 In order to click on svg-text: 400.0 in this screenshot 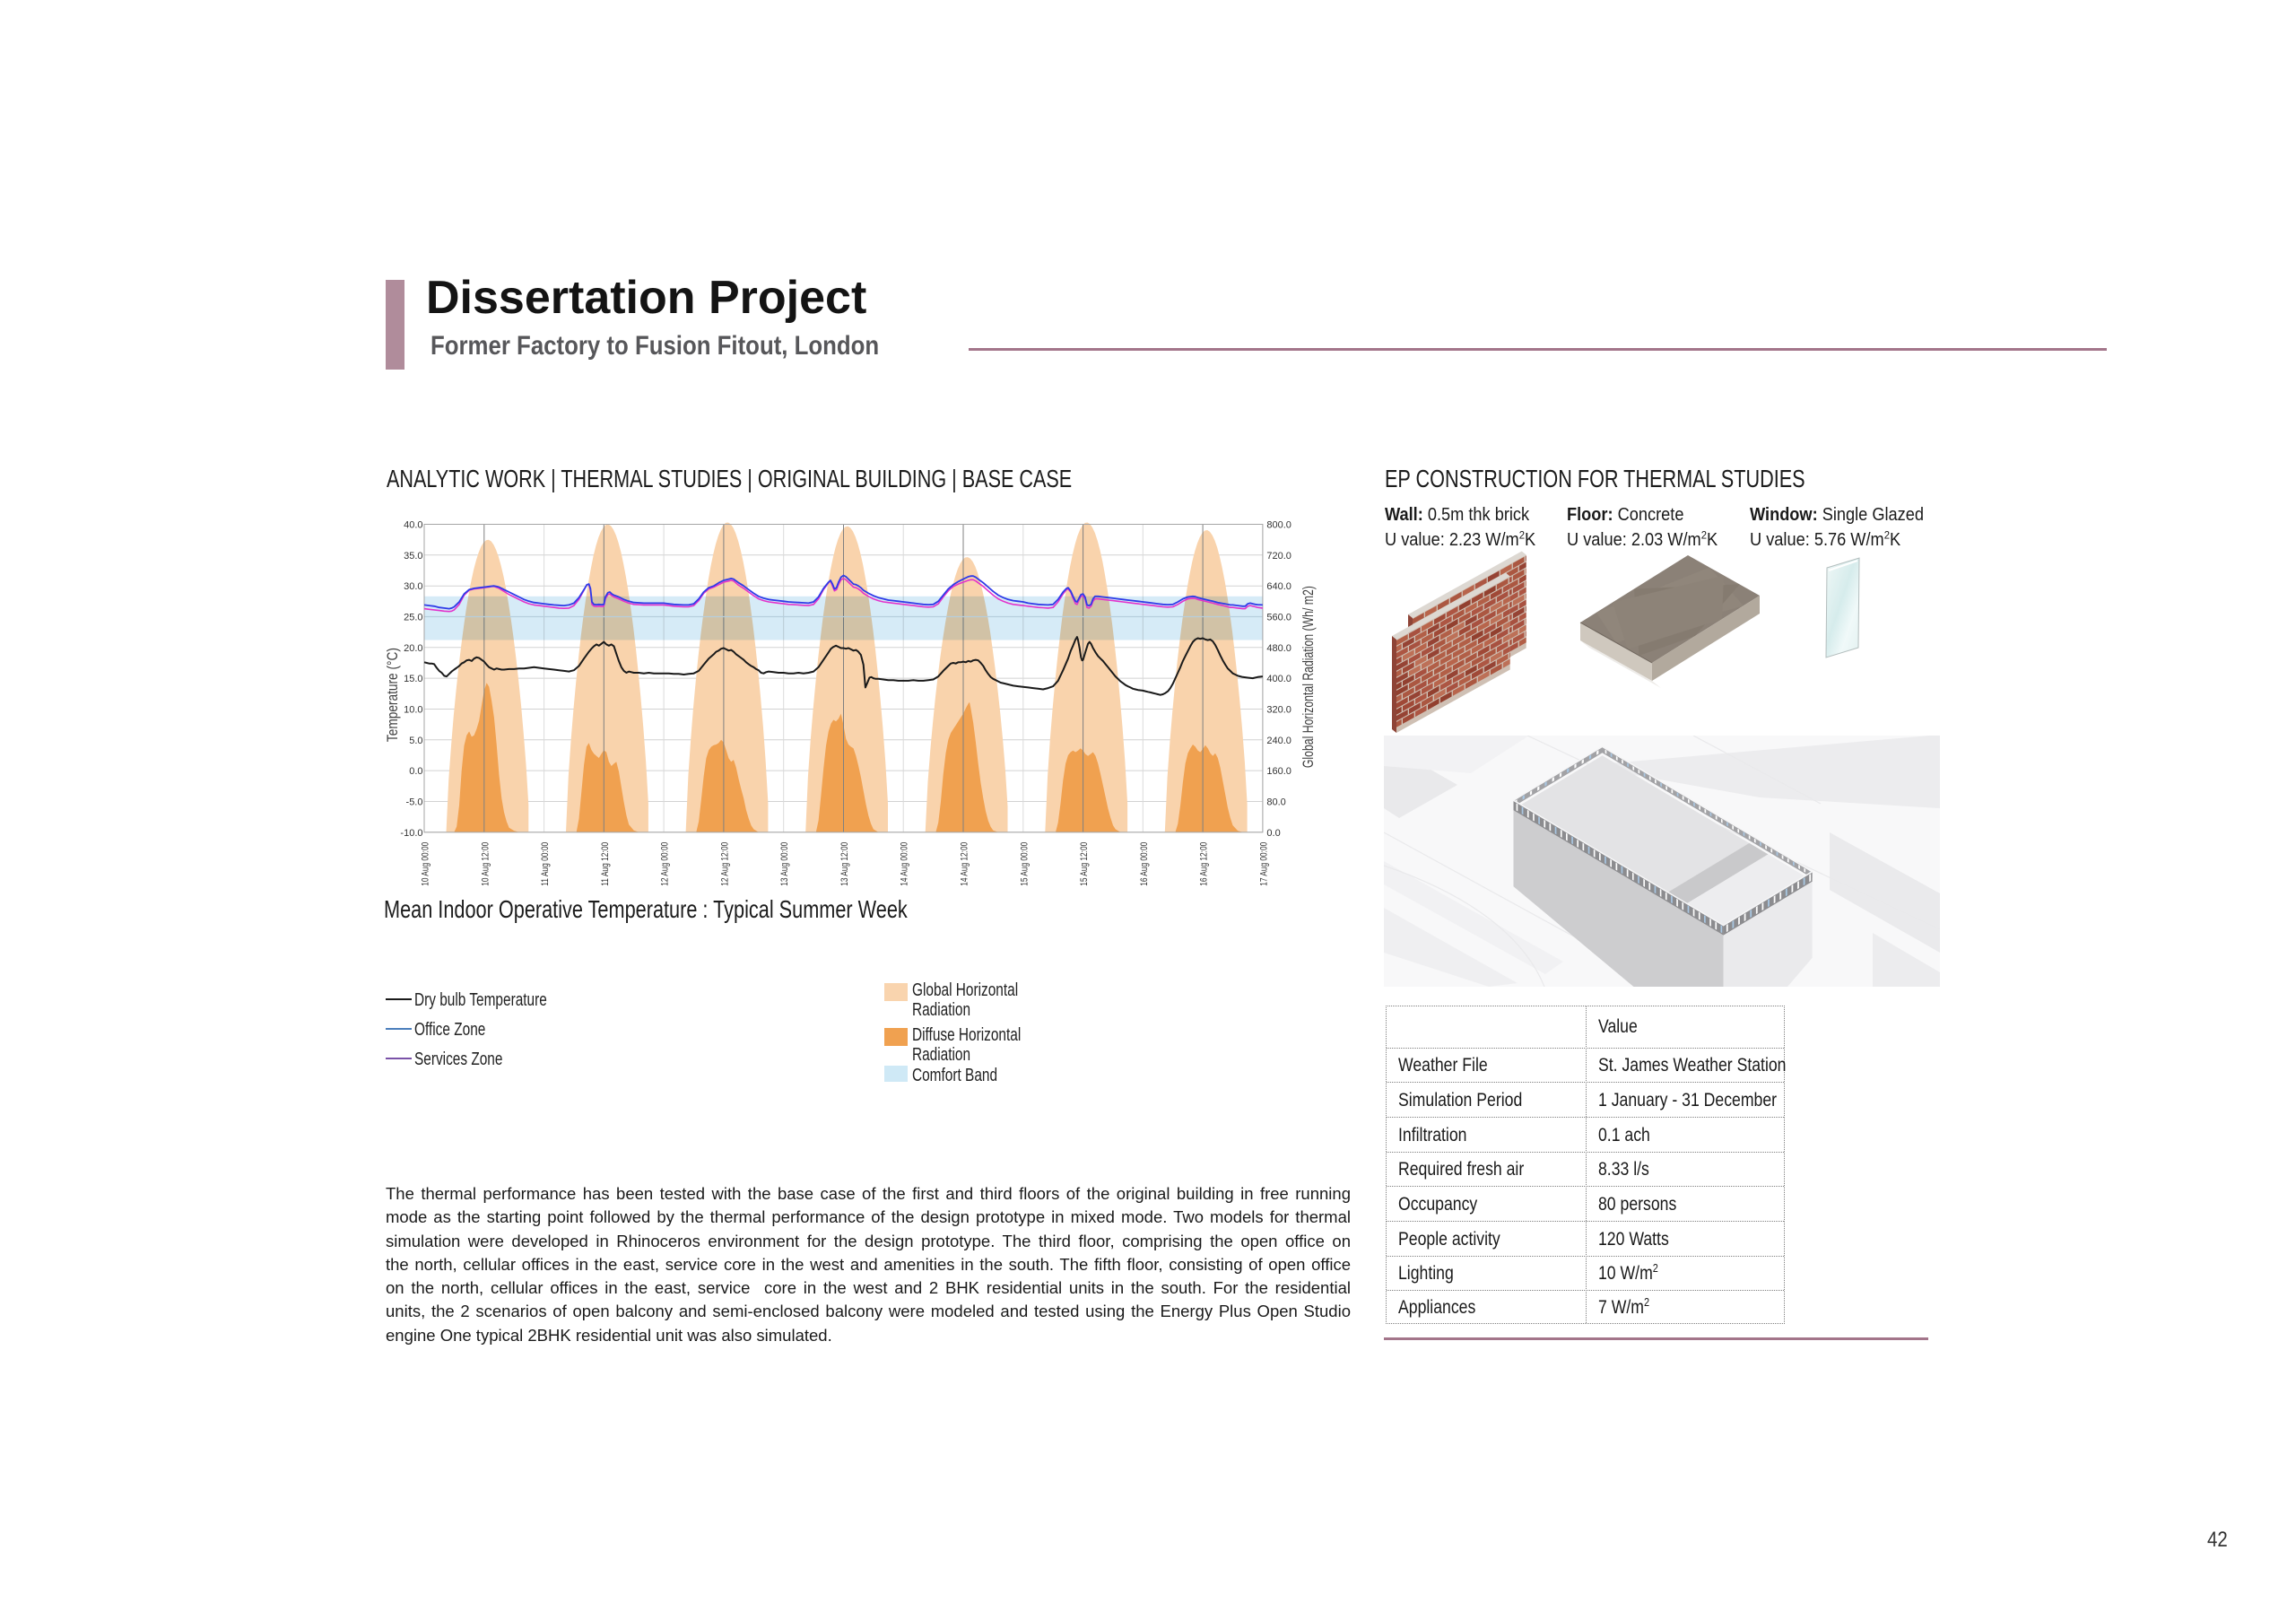, I will do `click(1279, 679)`.